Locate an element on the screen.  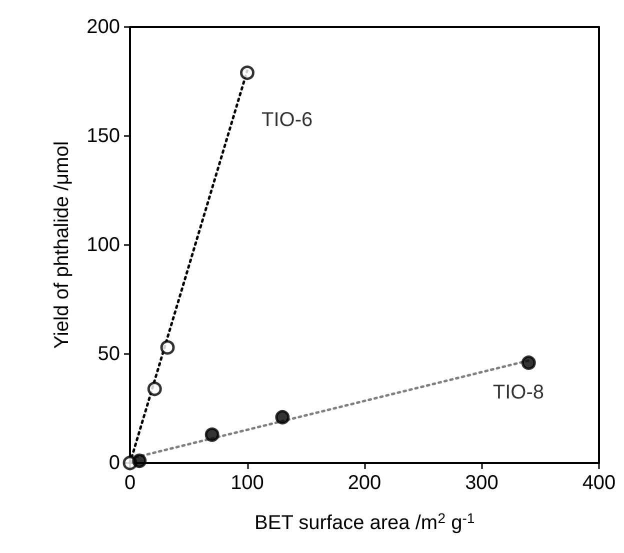
y-tick-label: 50 is located at coordinates (109, 354).